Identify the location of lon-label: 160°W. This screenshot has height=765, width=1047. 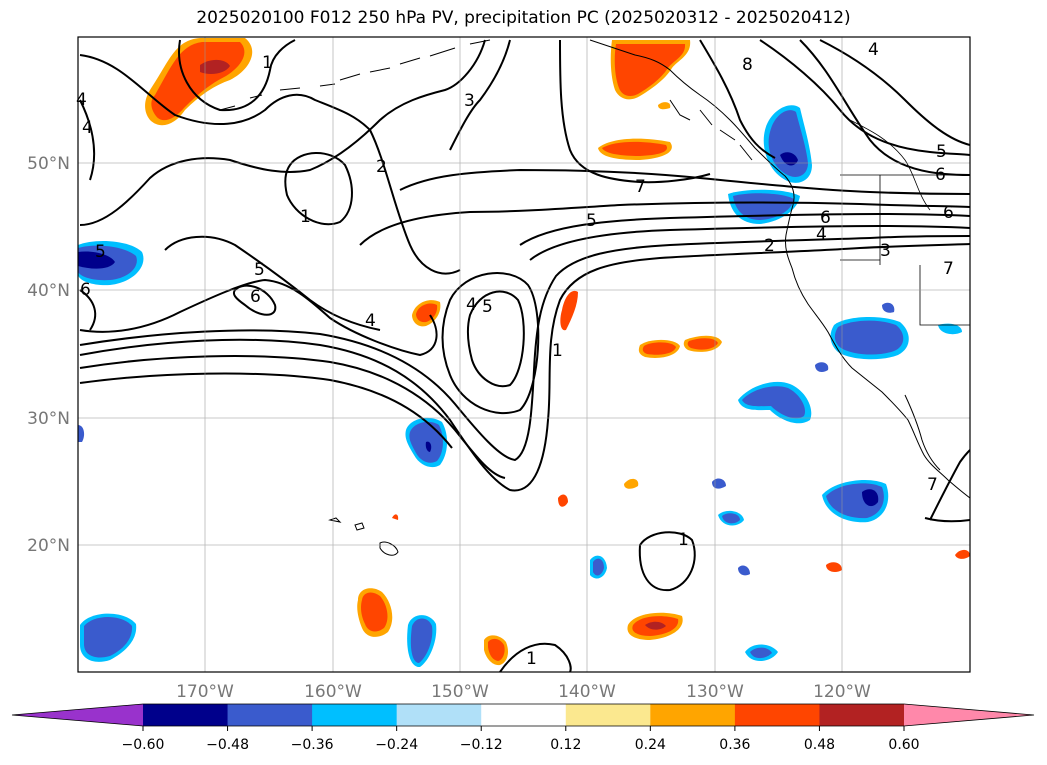
(333, 692).